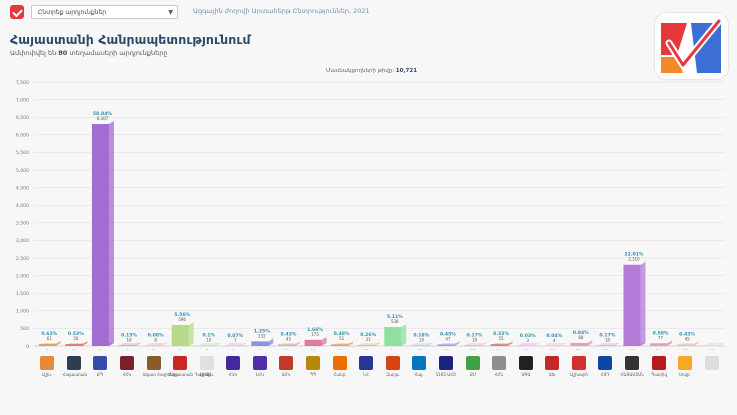  What do you see at coordinates (552, 349) in the screenshot?
I see `x-tick-label: 20` at bounding box center [552, 349].